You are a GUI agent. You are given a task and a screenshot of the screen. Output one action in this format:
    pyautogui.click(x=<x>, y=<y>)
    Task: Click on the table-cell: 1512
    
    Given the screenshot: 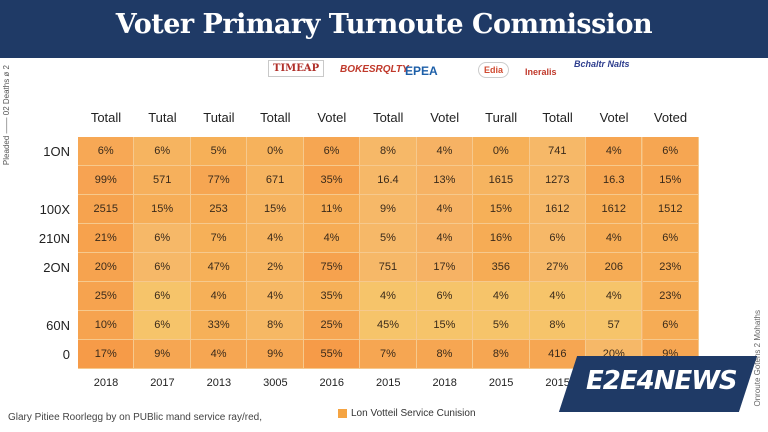 What is the action you would take?
    pyautogui.click(x=670, y=209)
    